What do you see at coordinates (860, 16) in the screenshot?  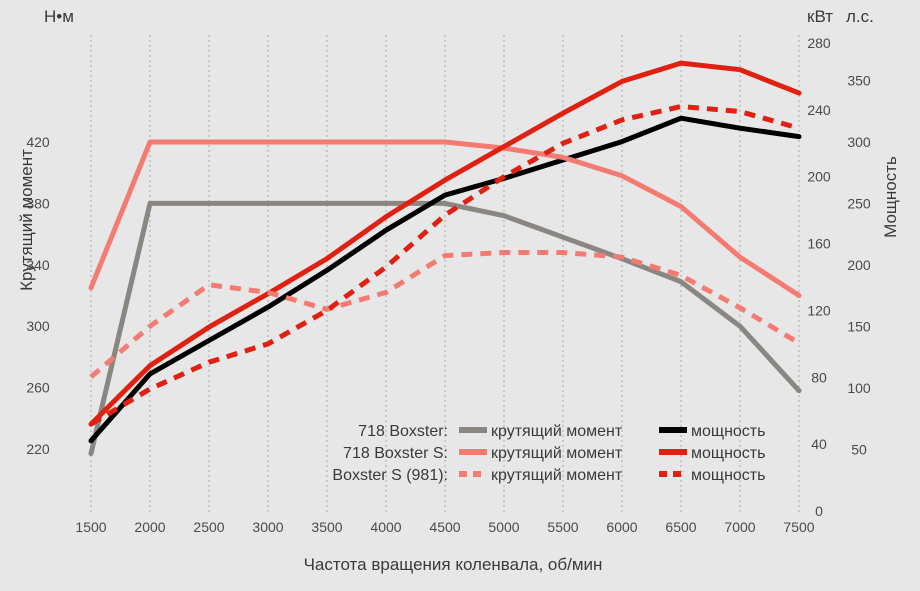 I see `unit-hp-label: л.с.` at bounding box center [860, 16].